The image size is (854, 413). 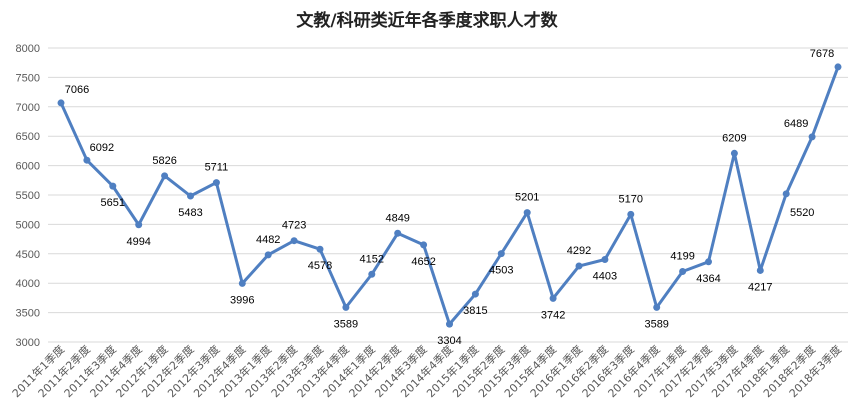 What do you see at coordinates (113, 203) in the screenshot?
I see `data-label: 5651` at bounding box center [113, 203].